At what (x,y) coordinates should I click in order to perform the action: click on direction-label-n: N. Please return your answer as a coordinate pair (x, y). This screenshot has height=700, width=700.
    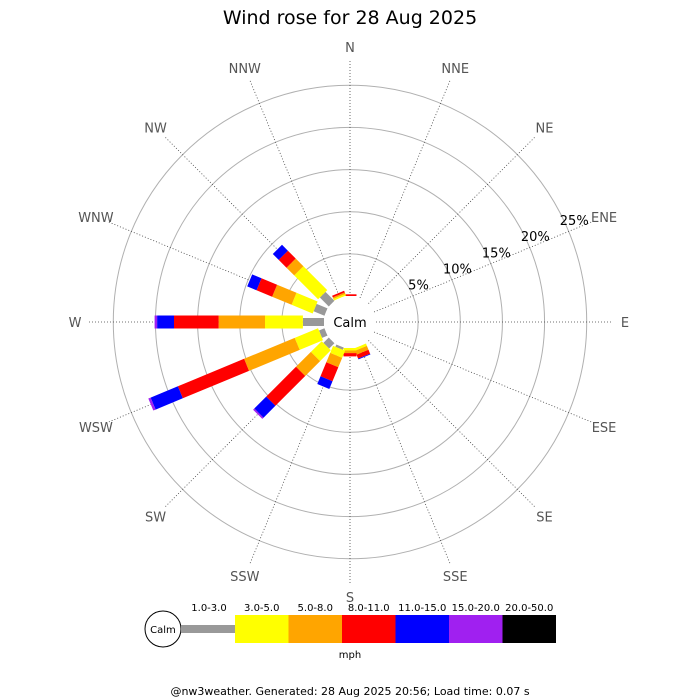
    Looking at the image, I should click on (350, 48).